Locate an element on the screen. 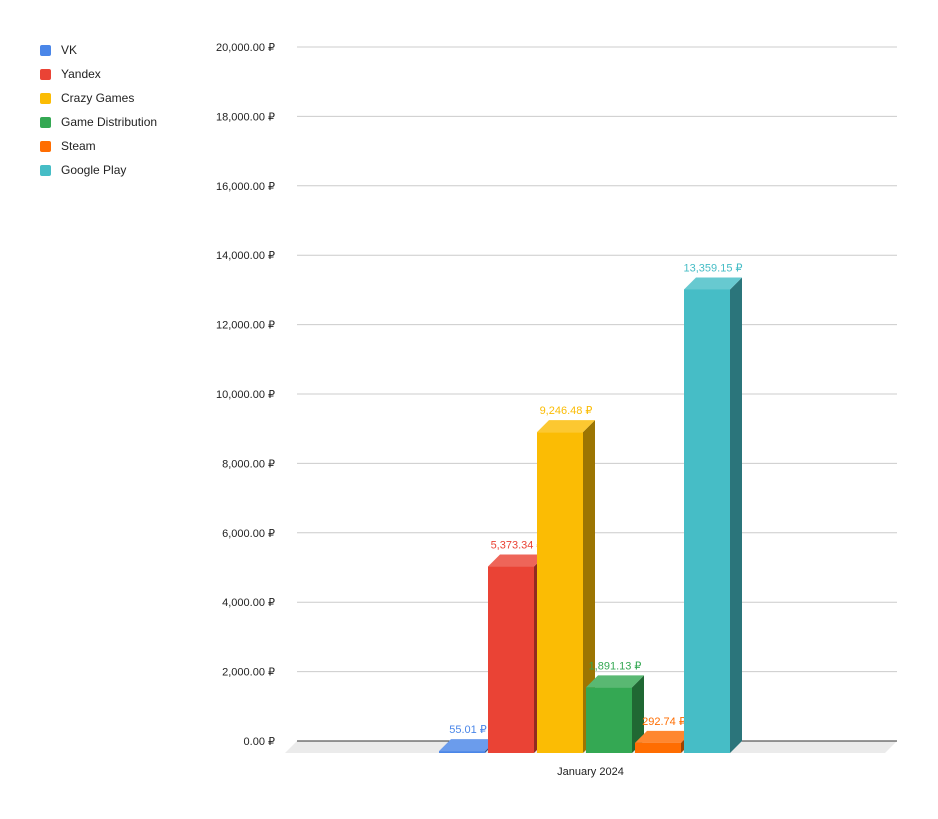 The image size is (938, 819). legend-item-google-play: Google Play is located at coordinates (98, 170).